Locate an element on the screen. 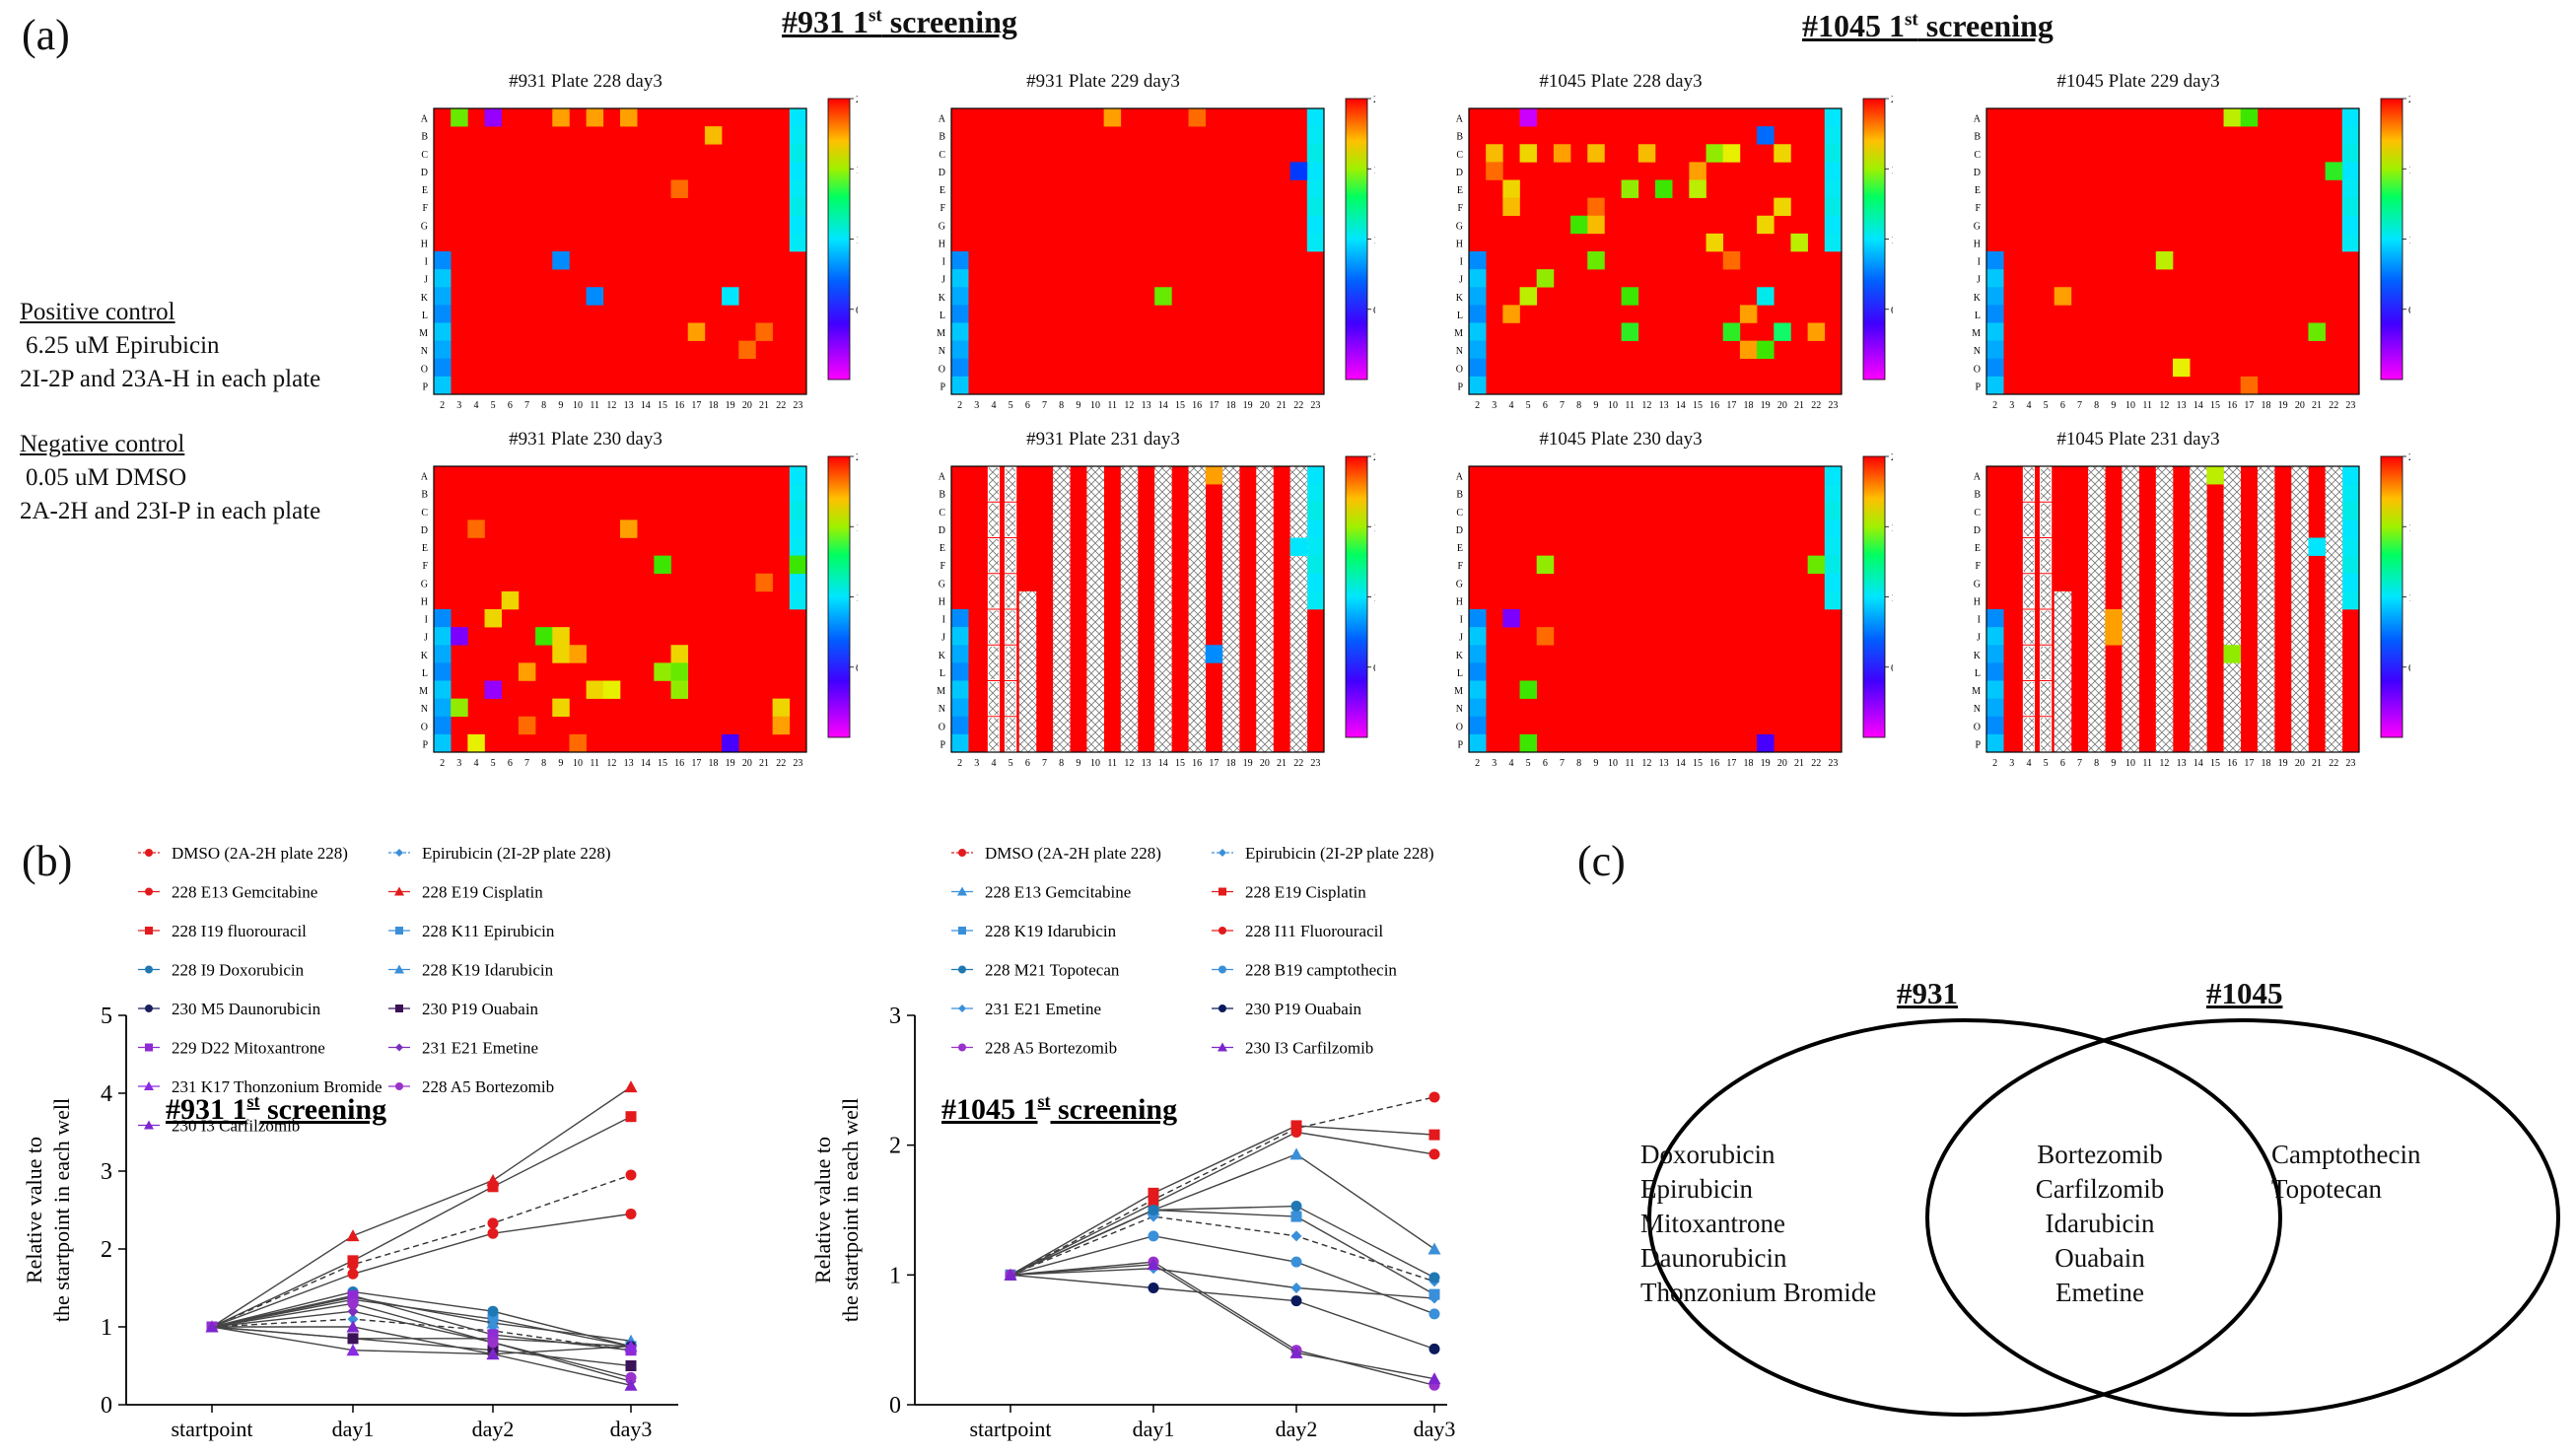 The image size is (2576, 1456). col-label: 18 is located at coordinates (1749, 405).